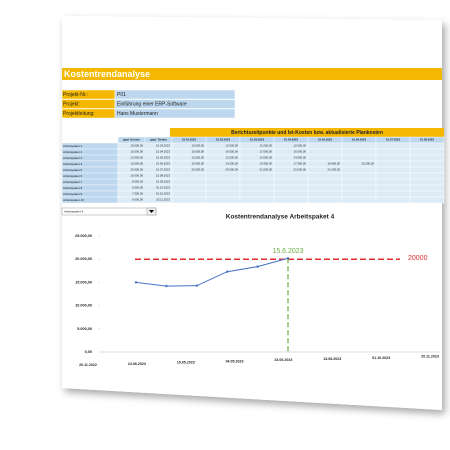  What do you see at coordinates (83, 306) in the screenshot?
I see `y-tick-label: 10.000,00` at bounding box center [83, 306].